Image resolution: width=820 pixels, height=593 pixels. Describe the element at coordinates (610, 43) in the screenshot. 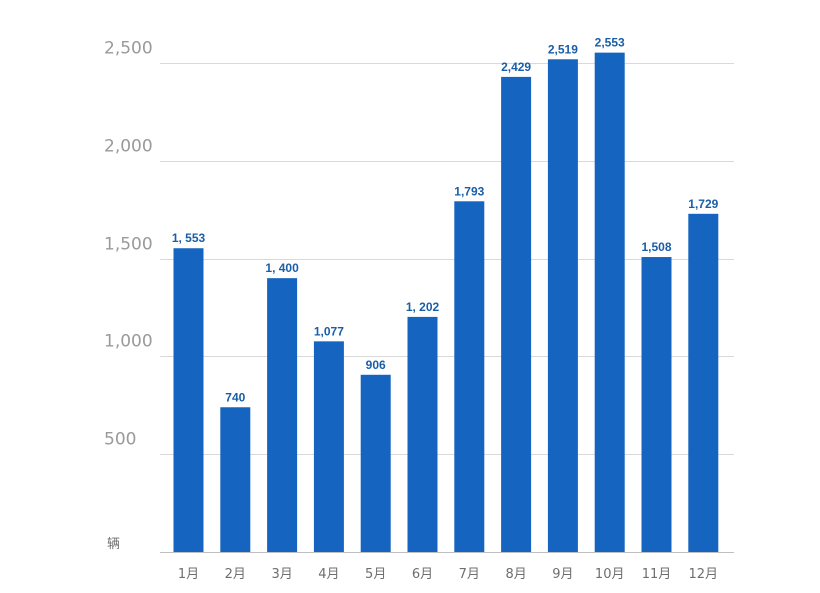

I see `data-label: 2,553` at that location.